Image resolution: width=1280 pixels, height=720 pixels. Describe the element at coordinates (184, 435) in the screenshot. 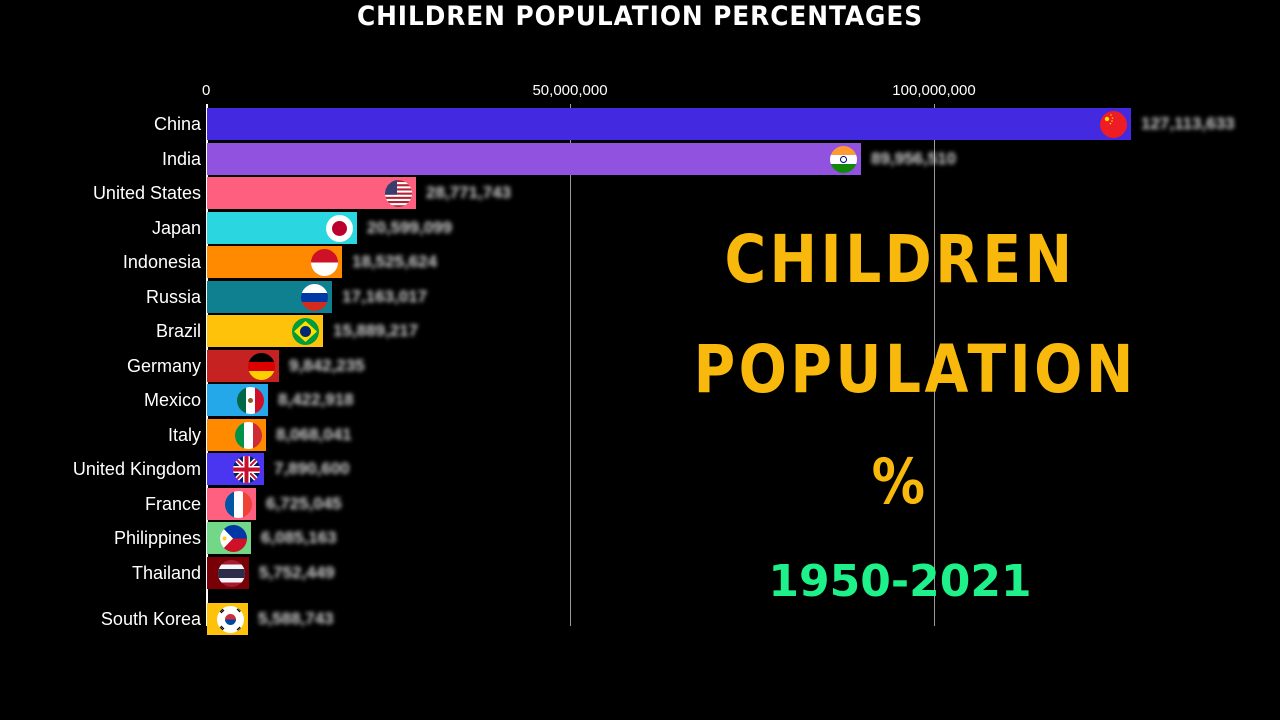

I see `country-label: Italy` at that location.